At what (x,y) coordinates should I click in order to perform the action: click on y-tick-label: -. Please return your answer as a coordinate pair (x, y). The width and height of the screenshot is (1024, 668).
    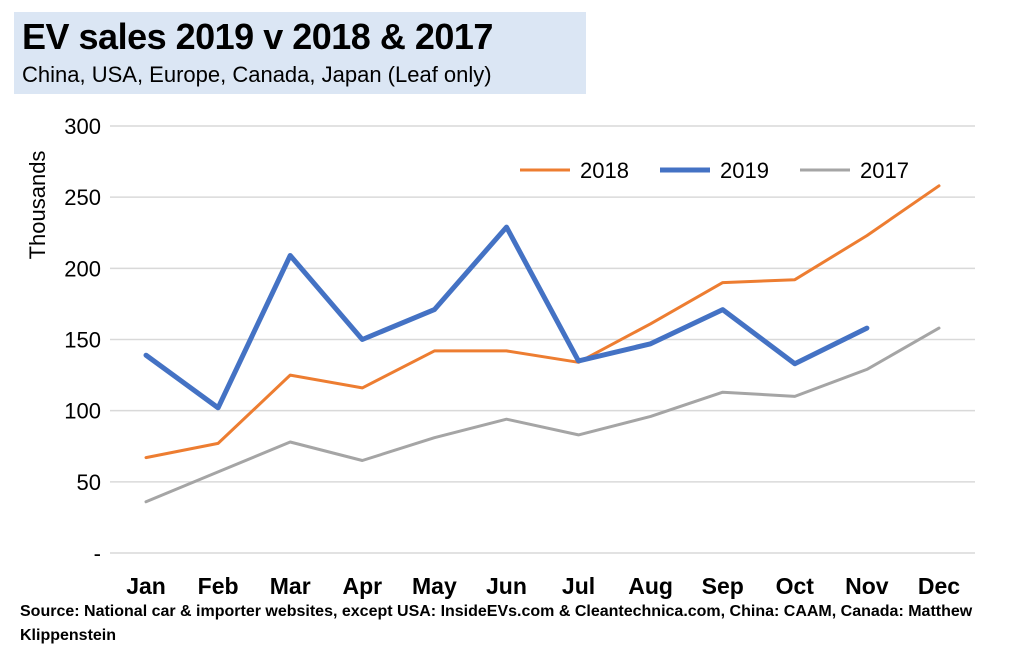
    Looking at the image, I should click on (97, 553).